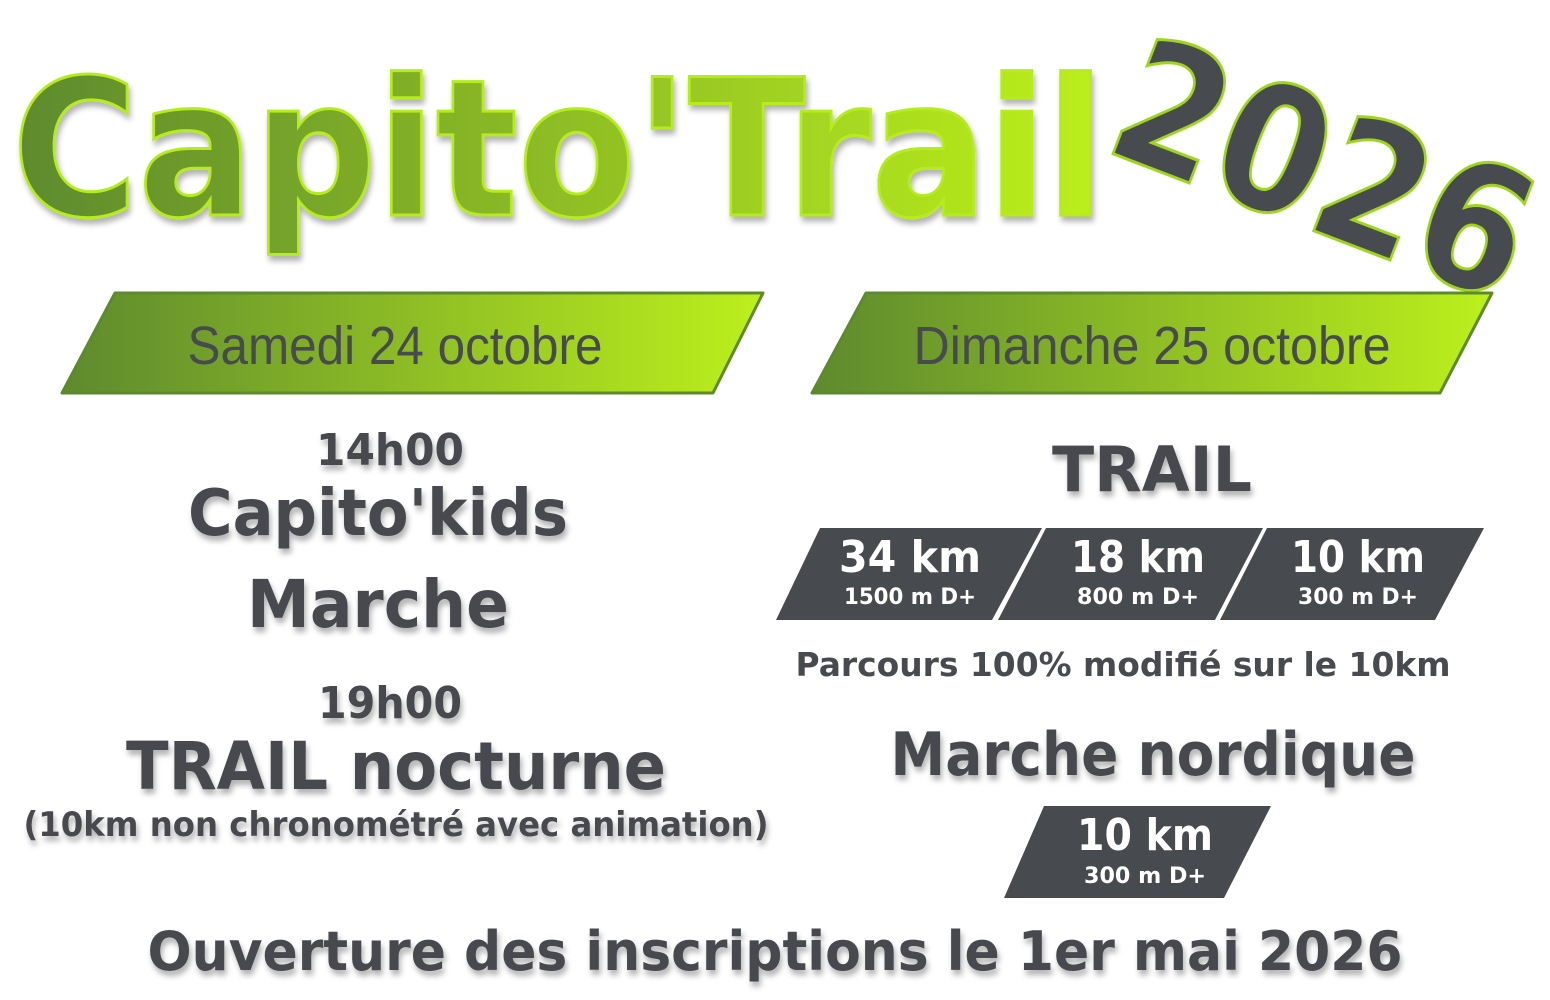 This screenshot has width=1550, height=1000. What do you see at coordinates (378, 604) in the screenshot?
I see `walk-event-name: Marche` at bounding box center [378, 604].